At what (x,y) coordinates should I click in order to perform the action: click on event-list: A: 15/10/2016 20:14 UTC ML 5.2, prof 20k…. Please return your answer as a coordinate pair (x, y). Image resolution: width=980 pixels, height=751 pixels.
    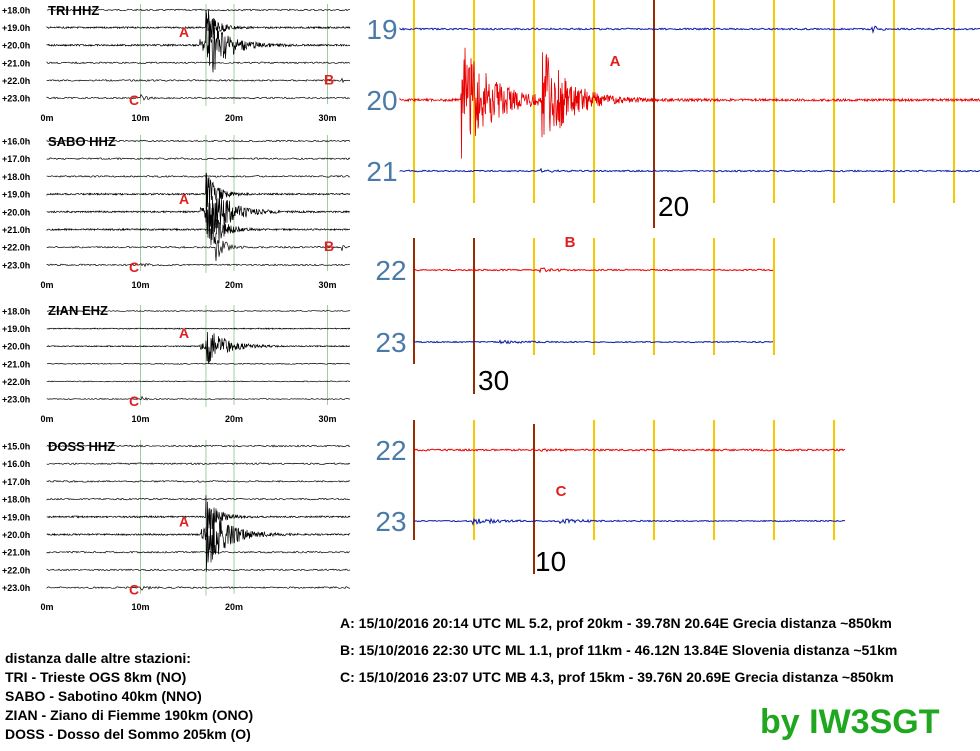
    Looking at the image, I should click on (618, 655).